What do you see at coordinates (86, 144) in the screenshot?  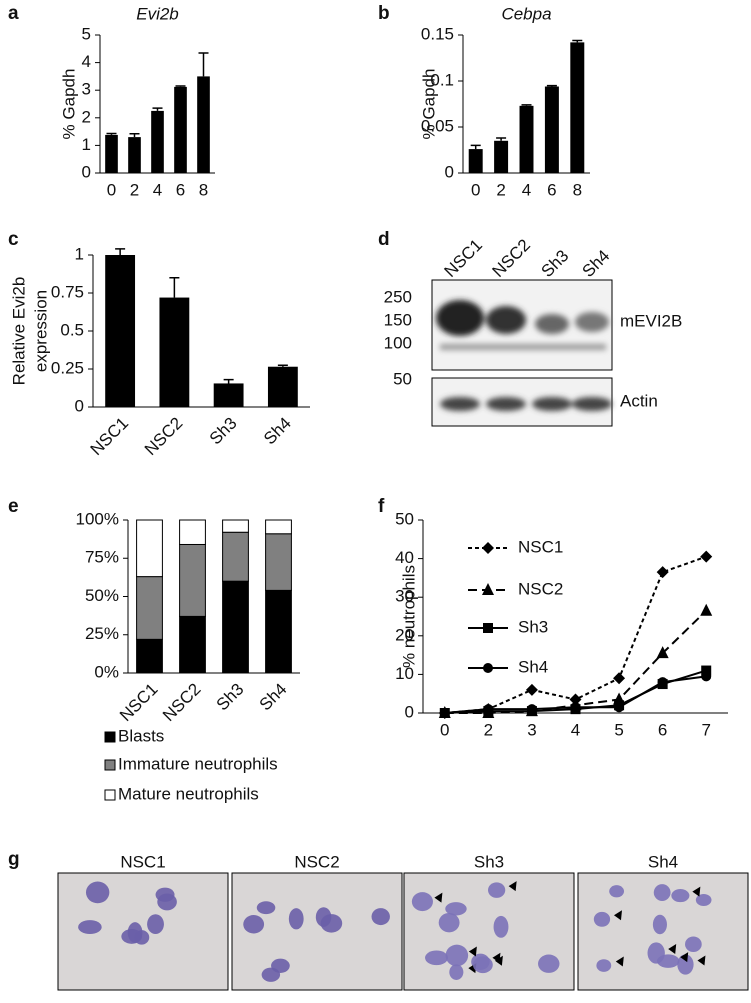 I see `y-tick-label: 1` at bounding box center [86, 144].